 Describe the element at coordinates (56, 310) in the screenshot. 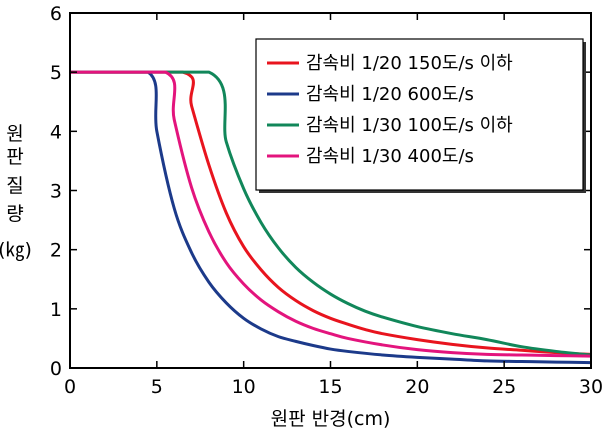

I see `y-tick-label: 1` at that location.